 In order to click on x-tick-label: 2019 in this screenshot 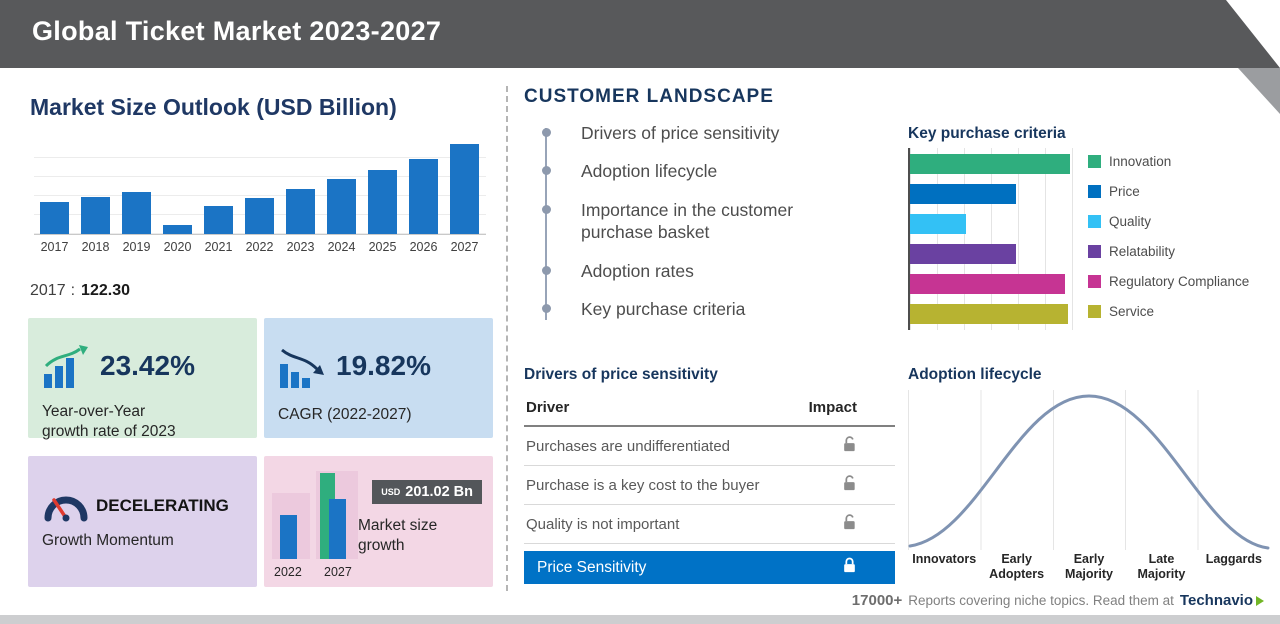, I will do `click(136, 247)`.